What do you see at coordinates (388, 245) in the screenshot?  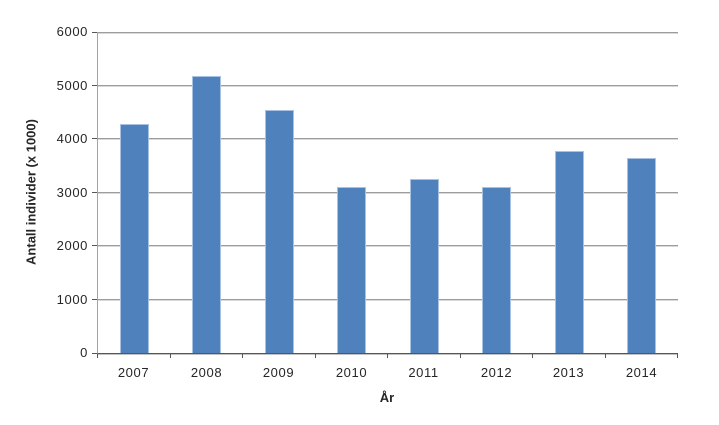 I see `gridline-2000` at bounding box center [388, 245].